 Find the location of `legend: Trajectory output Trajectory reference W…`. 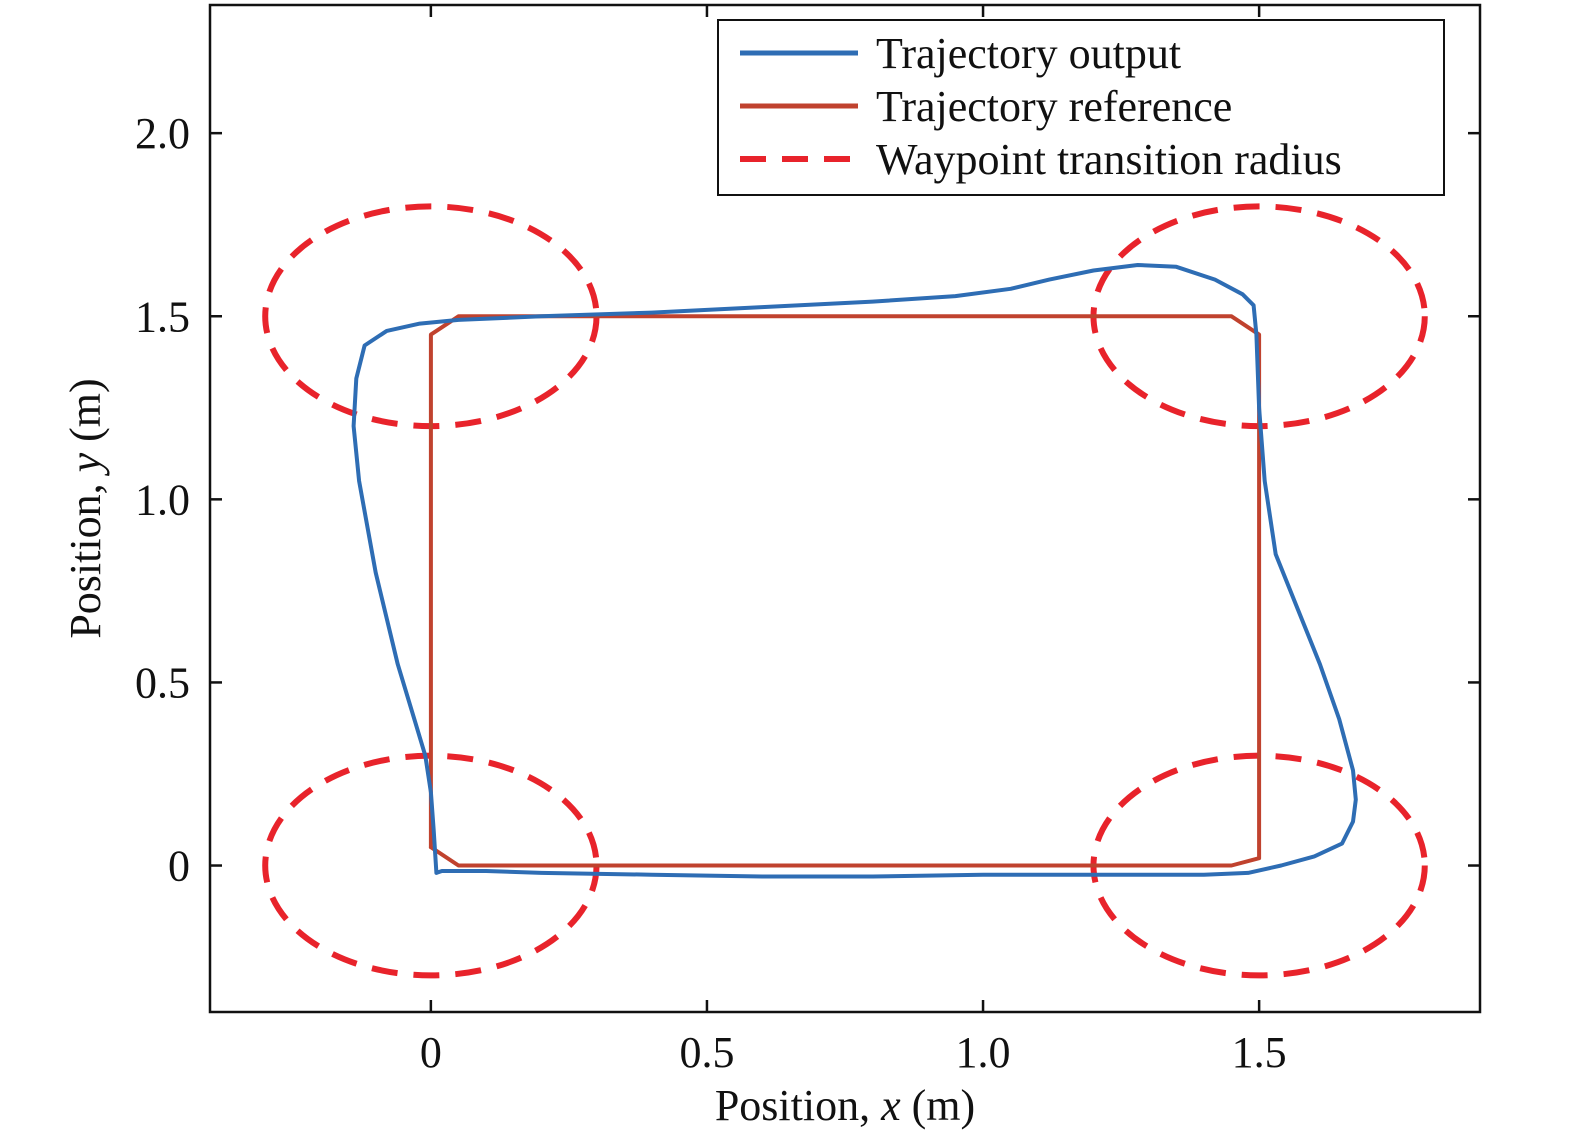

legend: Trajectory output Trajectory reference W… is located at coordinates (1081, 107).